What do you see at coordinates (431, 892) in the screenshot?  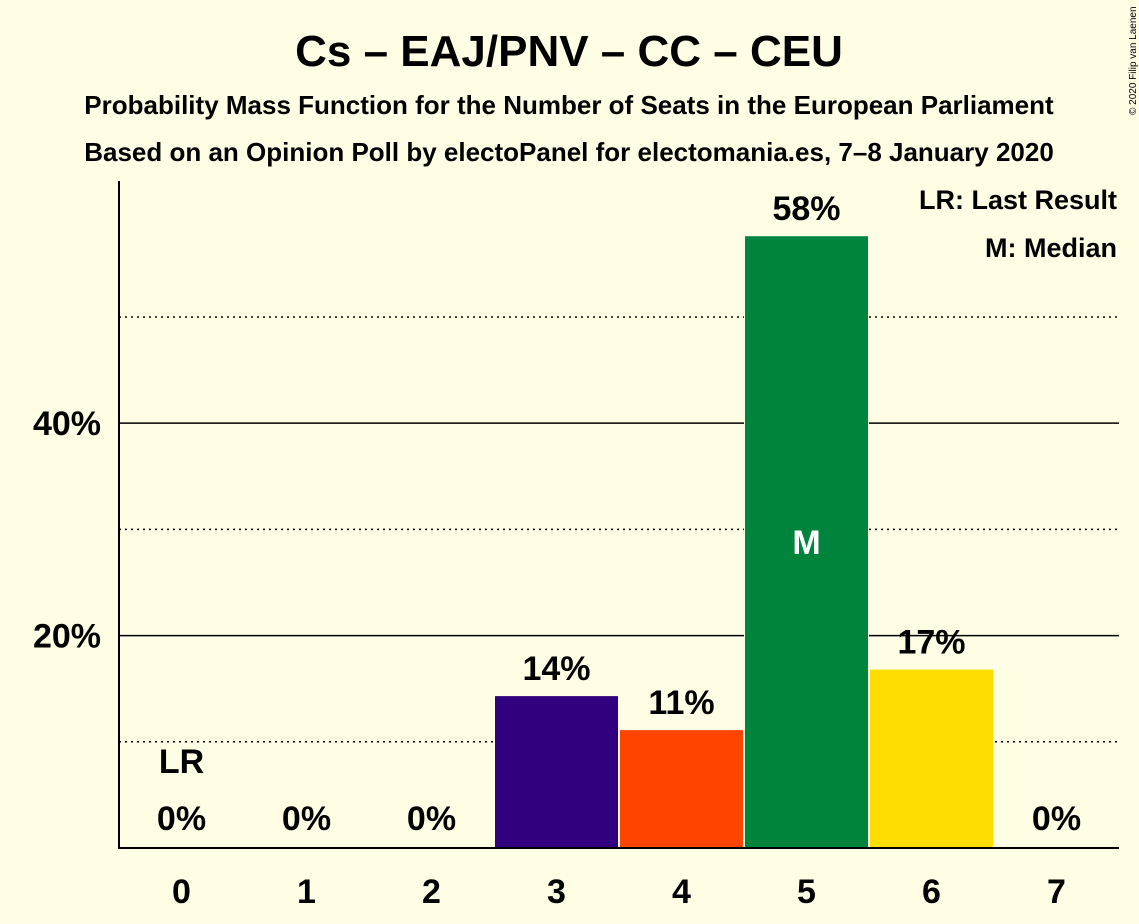 I see `x-tick-label-2: 2` at bounding box center [431, 892].